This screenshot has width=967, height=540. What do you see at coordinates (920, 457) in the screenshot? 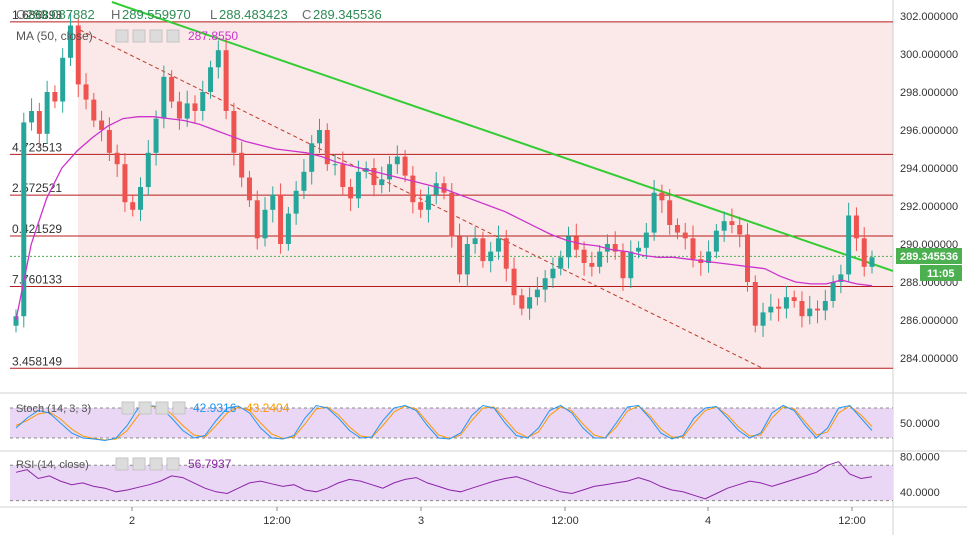
I see `rsi-tick-label: 80.0000` at bounding box center [920, 457].